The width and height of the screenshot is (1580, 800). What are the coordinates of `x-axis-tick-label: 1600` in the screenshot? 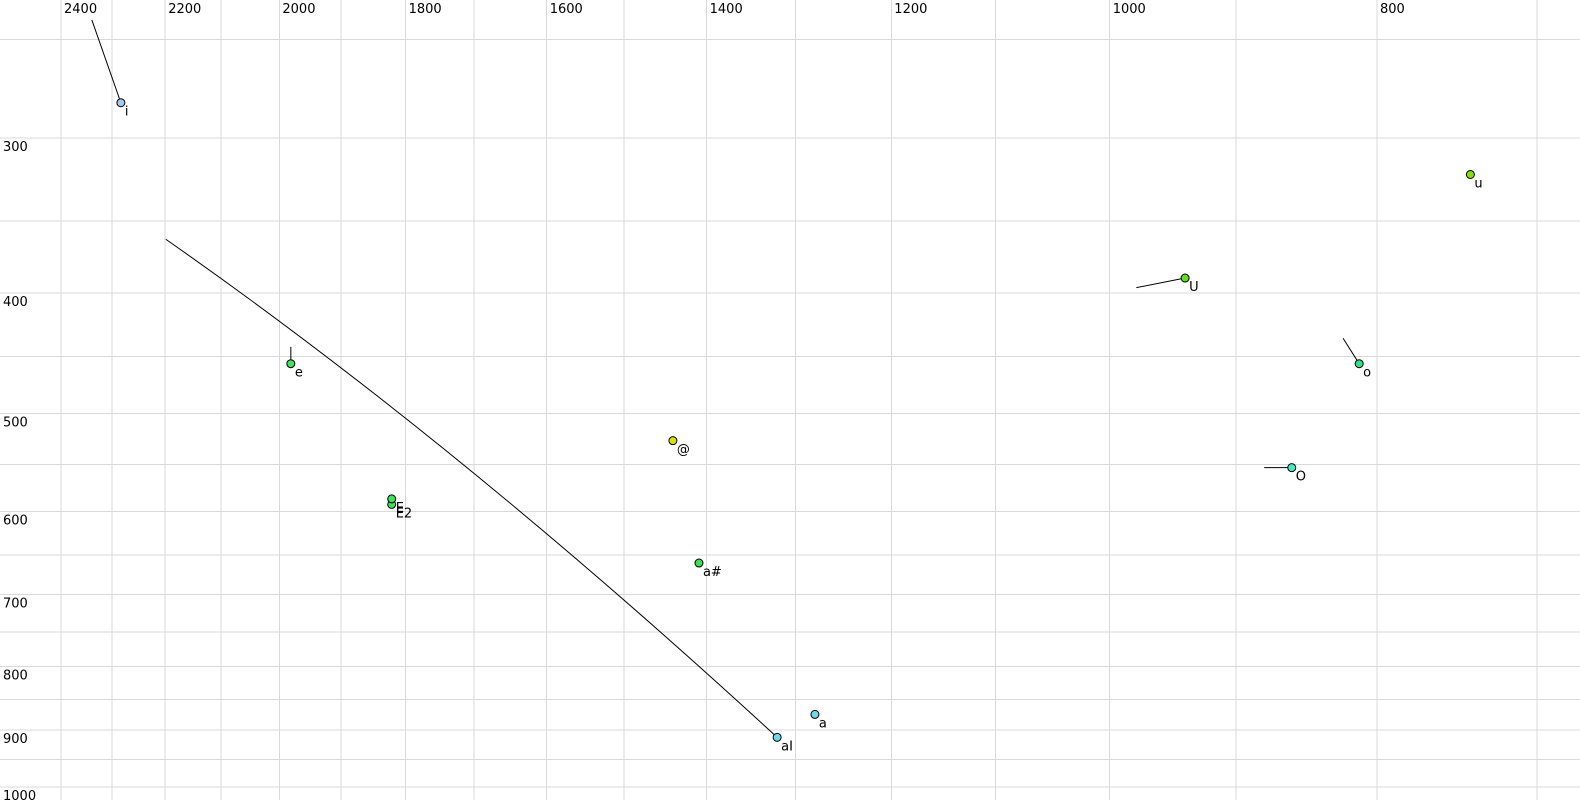 It's located at (566, 9).